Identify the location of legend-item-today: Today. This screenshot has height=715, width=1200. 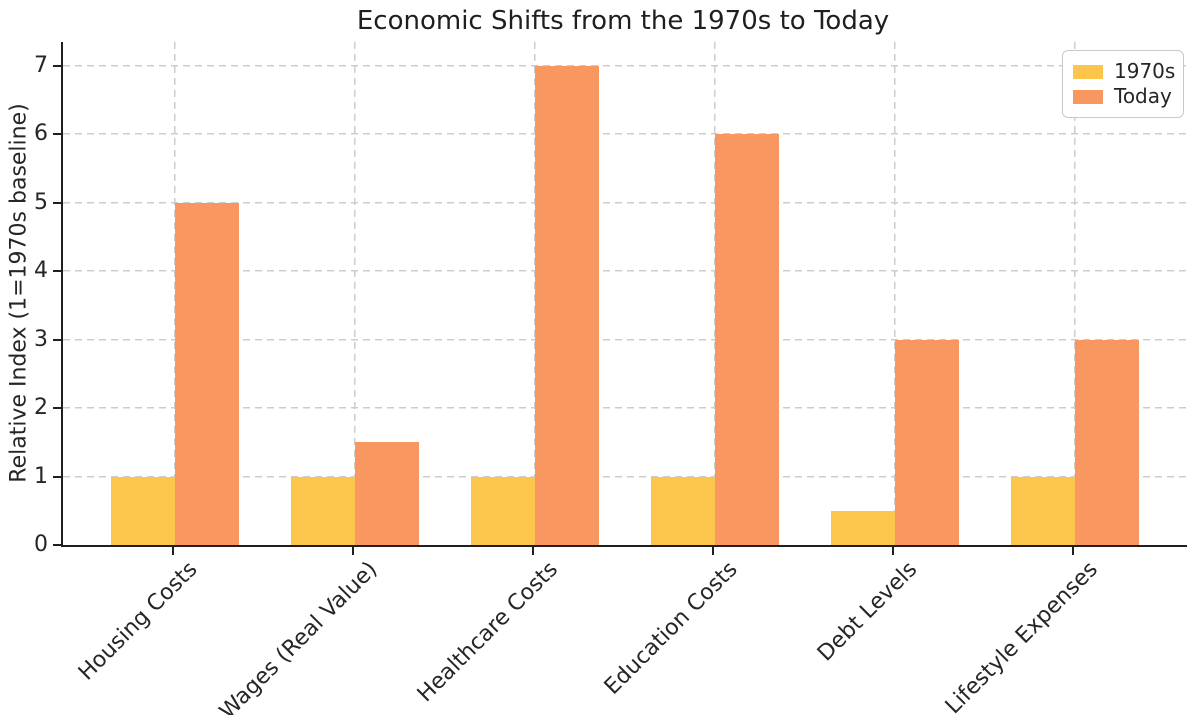
(1123, 96).